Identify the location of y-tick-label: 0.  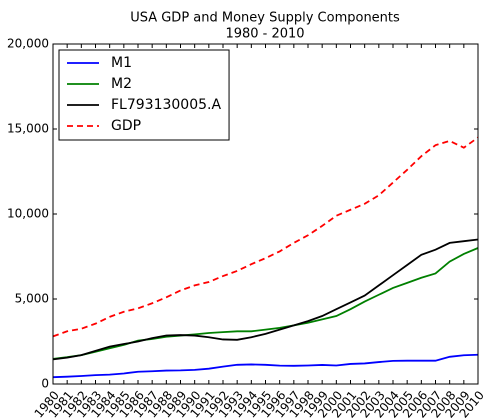
(45, 384).